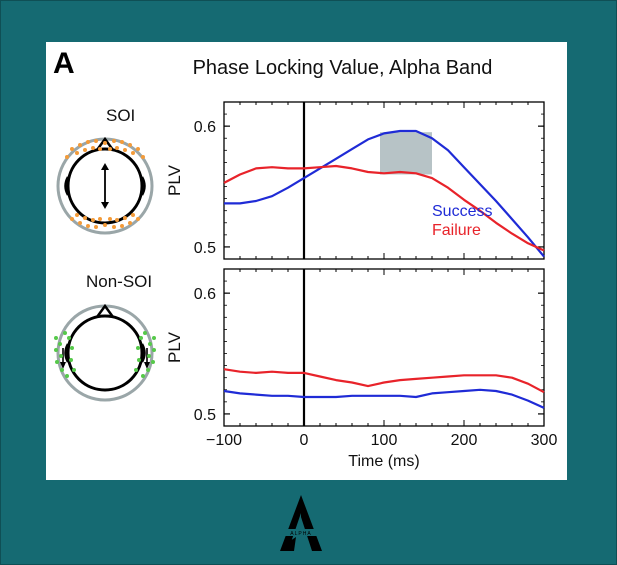  I want to click on non-soi-electrode-dots, so click(105, 354).